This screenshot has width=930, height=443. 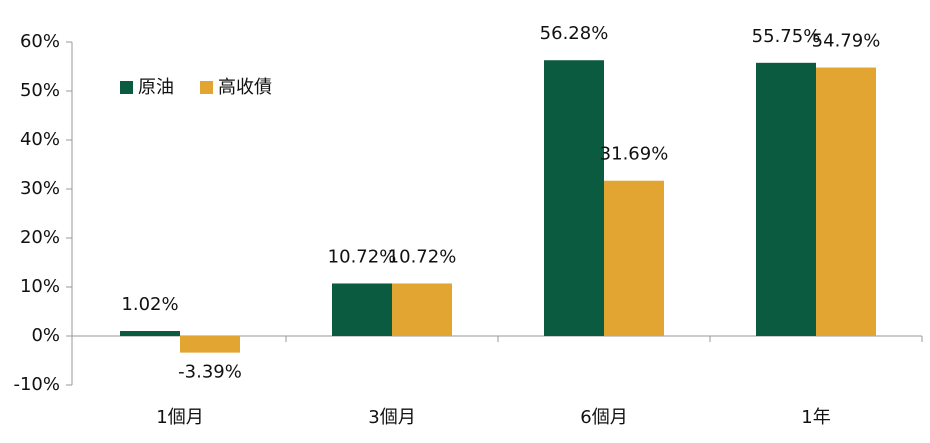 What do you see at coordinates (40, 188) in the screenshot?
I see `y-tick-label: 30%` at bounding box center [40, 188].